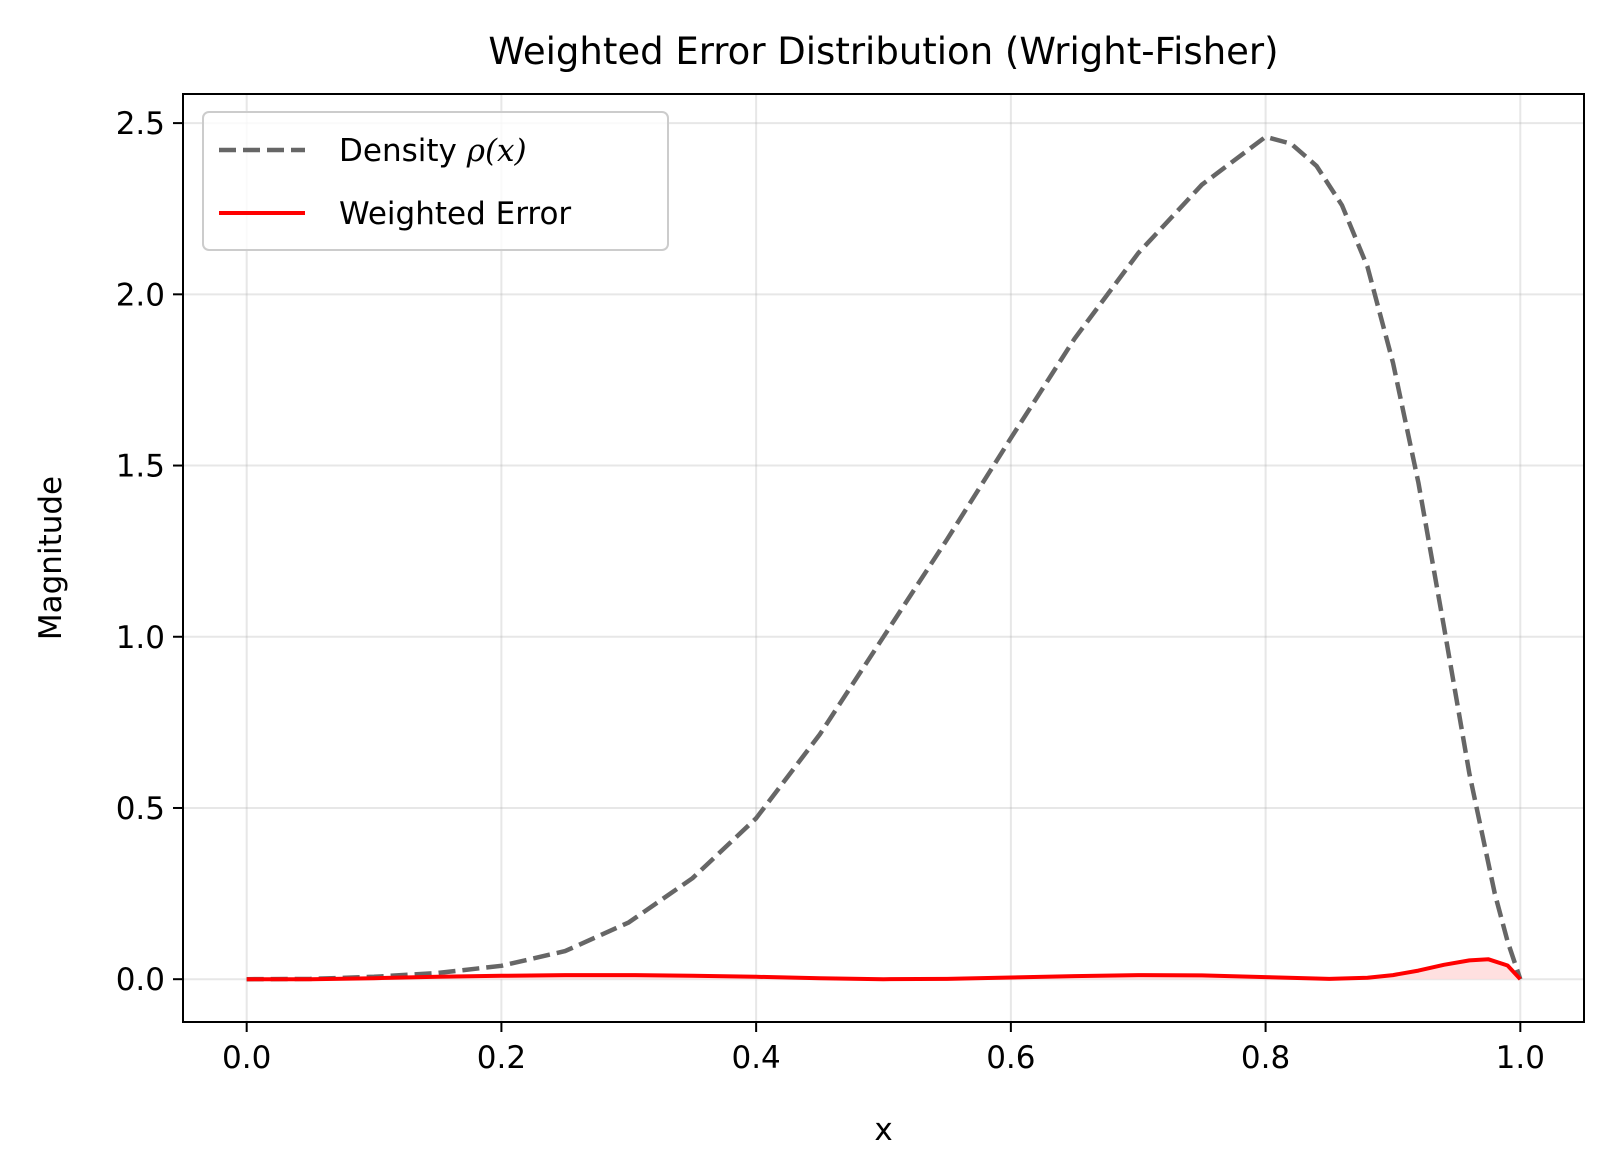 This screenshot has height=1172, width=1607. I want to click on legend-label-density: Density ρ(x), so click(433, 151).